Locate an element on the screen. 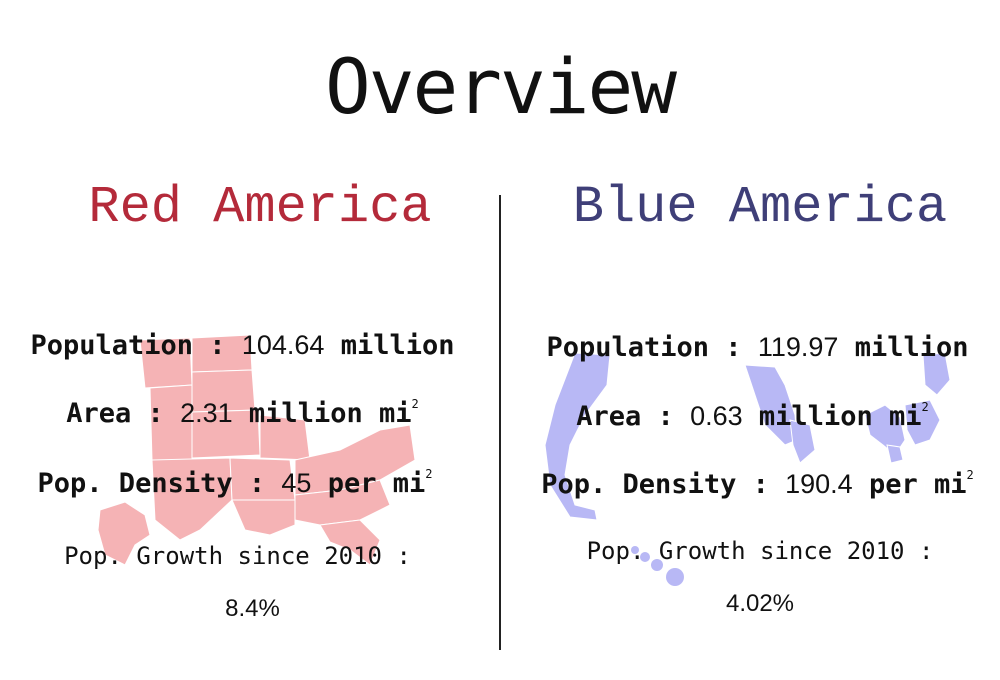  red-population-unit: million is located at coordinates (397, 345).